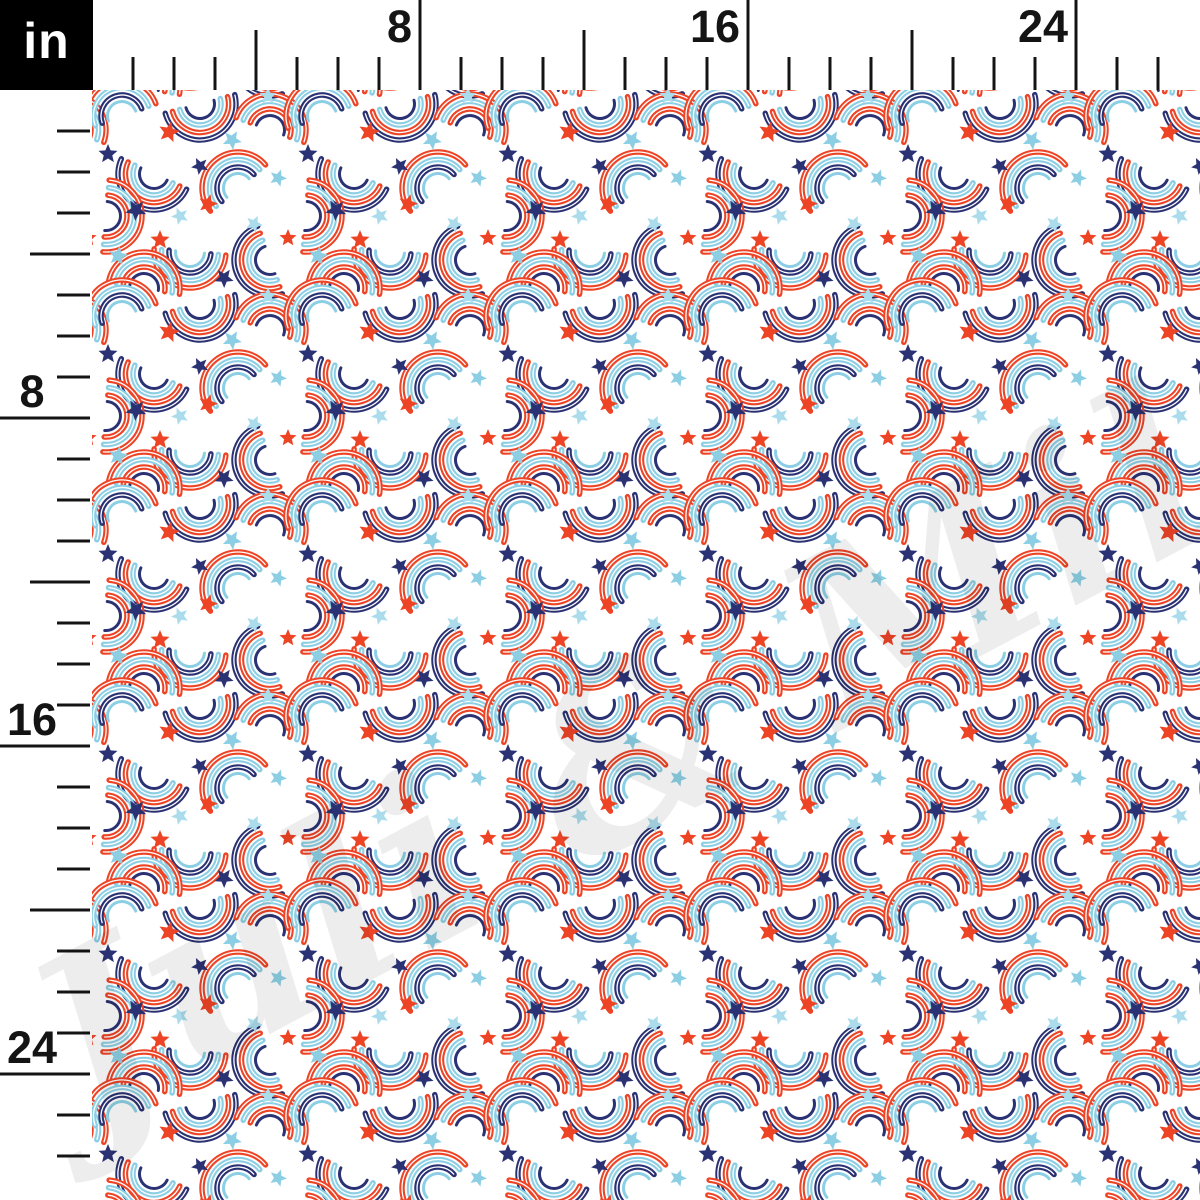  Describe the element at coordinates (399, 26) in the screenshot. I see `ruler-top-number: 8` at that location.